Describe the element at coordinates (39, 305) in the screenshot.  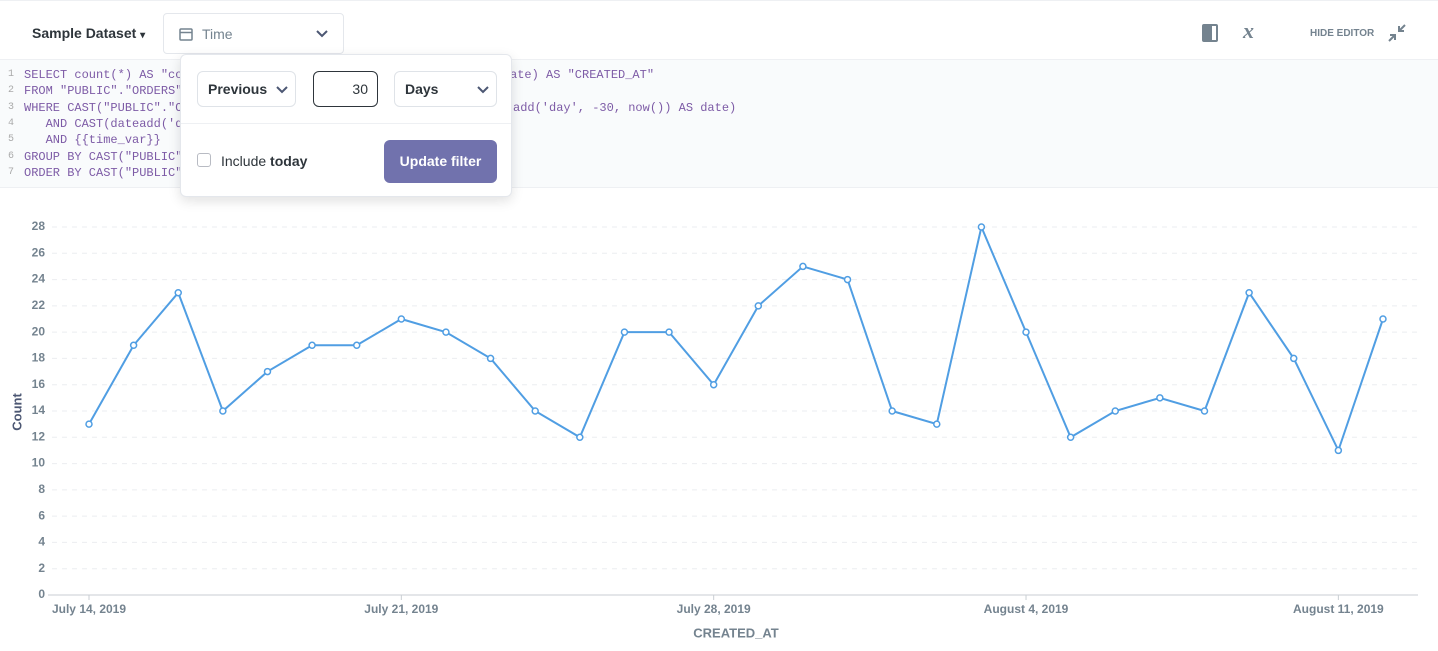
I see `y-tick-label: 22` at that location.